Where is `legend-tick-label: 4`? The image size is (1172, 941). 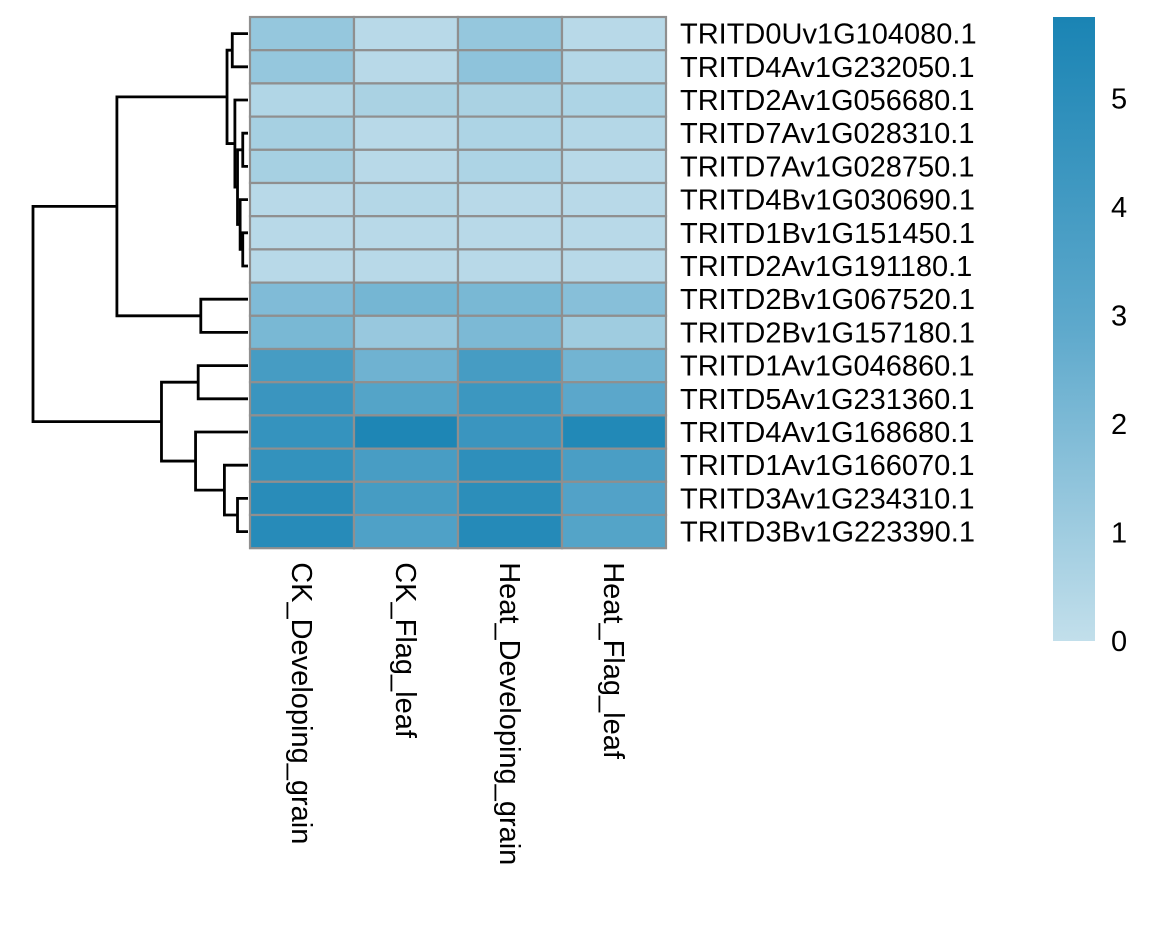
legend-tick-label: 4 is located at coordinates (1119, 208).